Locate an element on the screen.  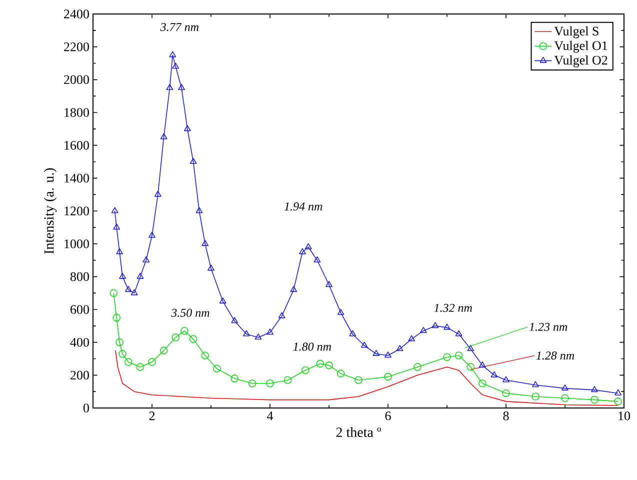
annotation: 3.77 nm is located at coordinates (179, 27).